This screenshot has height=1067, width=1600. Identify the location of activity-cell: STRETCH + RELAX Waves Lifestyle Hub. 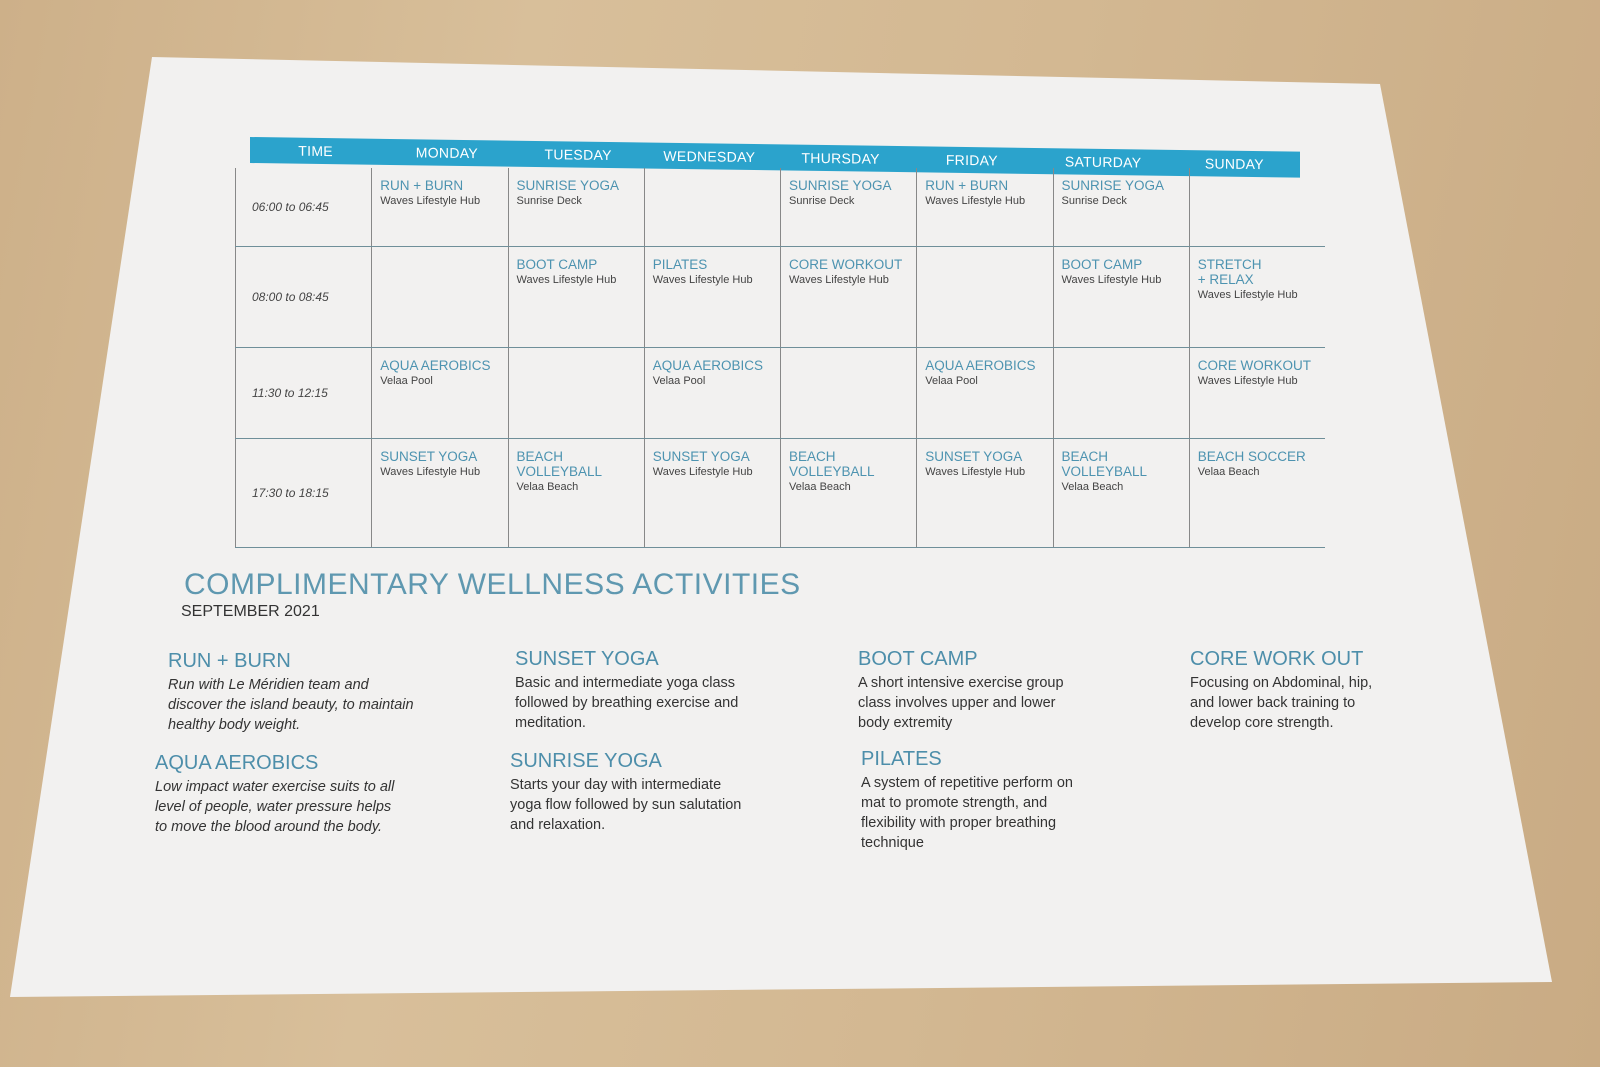
(1256, 297).